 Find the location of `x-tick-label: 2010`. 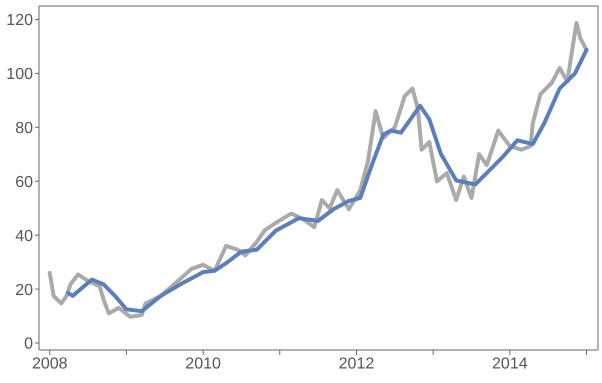

x-tick-label: 2010 is located at coordinates (203, 363).